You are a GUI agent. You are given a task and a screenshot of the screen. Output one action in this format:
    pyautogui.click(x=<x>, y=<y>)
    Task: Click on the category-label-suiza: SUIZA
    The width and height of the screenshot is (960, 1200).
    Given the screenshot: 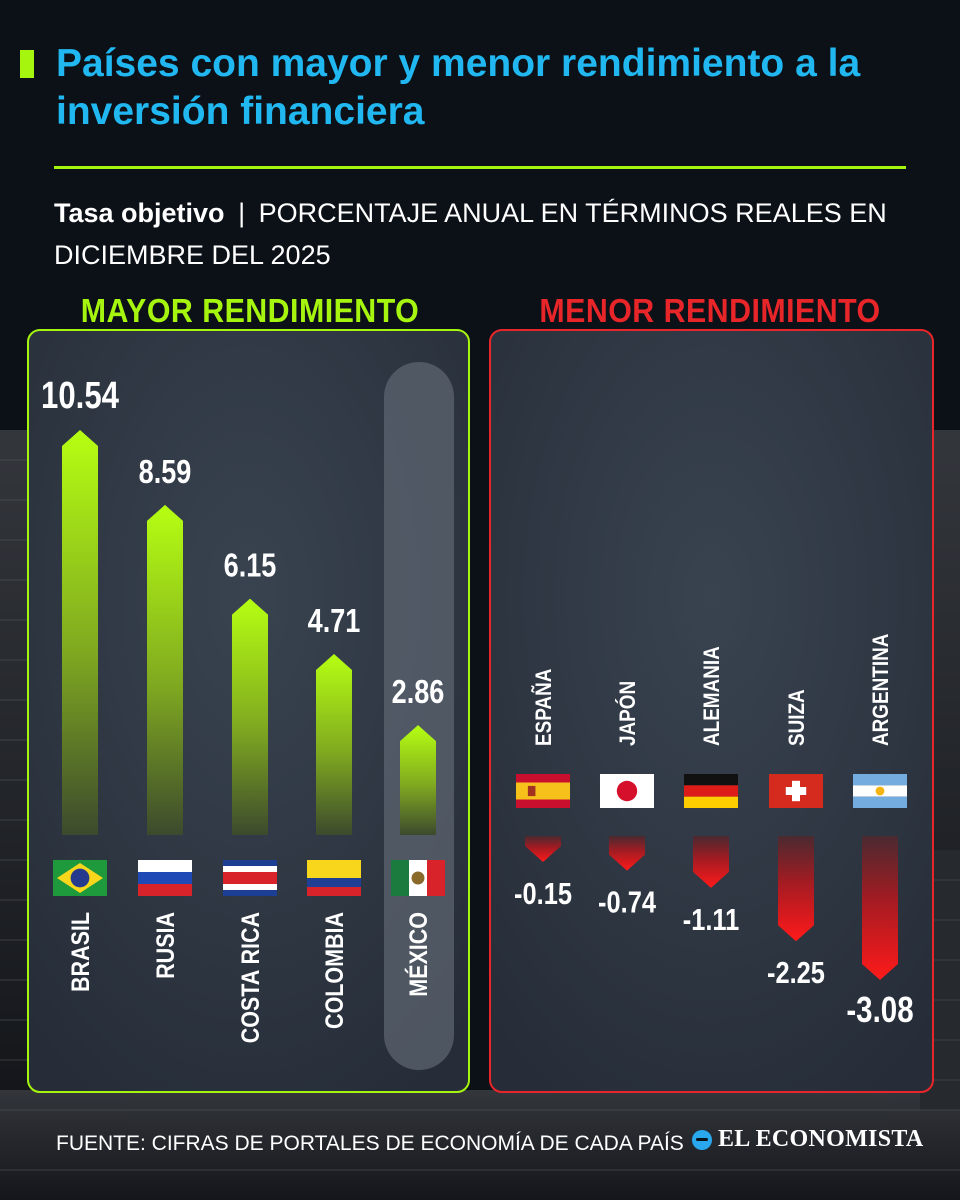 What is the action you would take?
    pyautogui.click(x=797, y=717)
    